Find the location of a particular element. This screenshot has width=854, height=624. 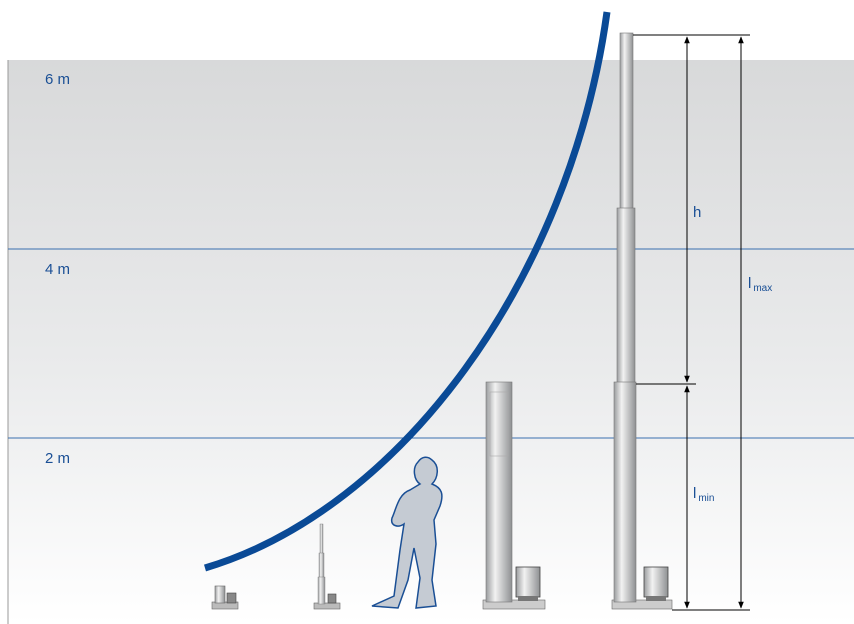

mast-tall is located at coordinates (642, 321).